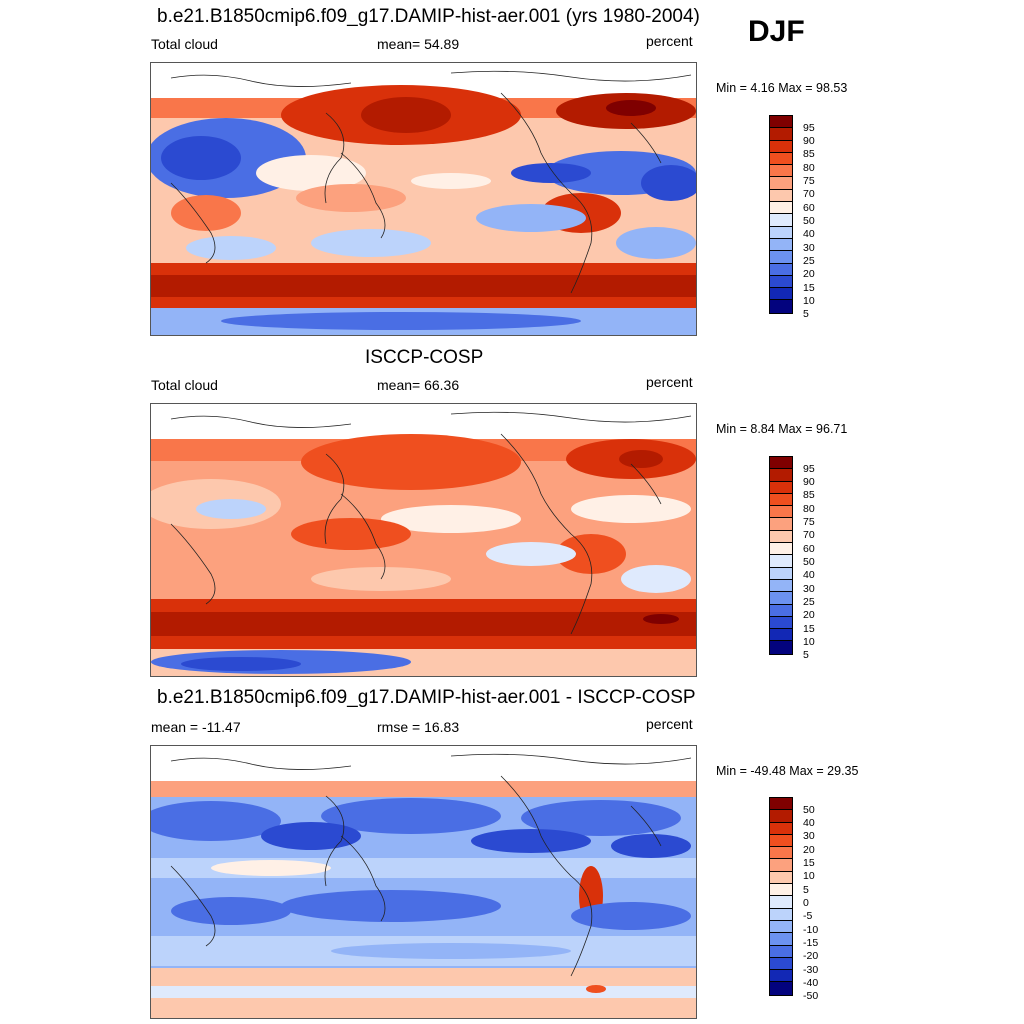 Image resolution: width=1024 pixels, height=1024 pixels. Describe the element at coordinates (811, 956) in the screenshot. I see `colorbar-tick-label: -20` at that location.